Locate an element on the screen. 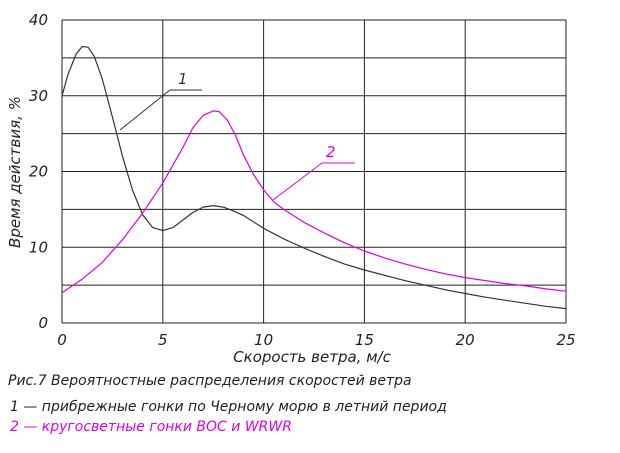  x-tick-label: 20 is located at coordinates (465, 340).